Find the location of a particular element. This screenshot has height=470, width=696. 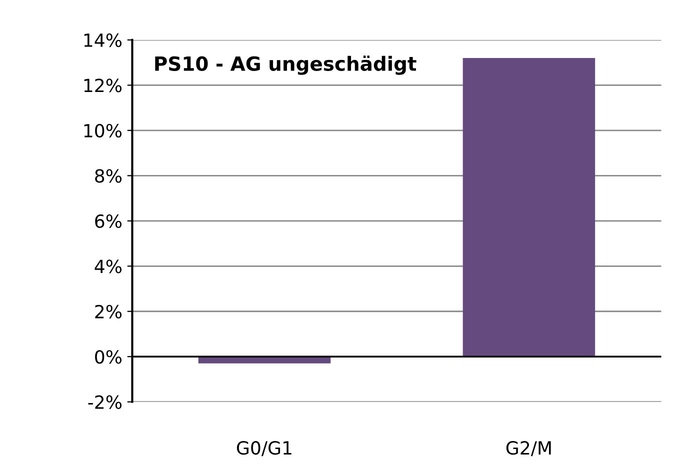

y-tick-label: -2% is located at coordinates (105, 402).